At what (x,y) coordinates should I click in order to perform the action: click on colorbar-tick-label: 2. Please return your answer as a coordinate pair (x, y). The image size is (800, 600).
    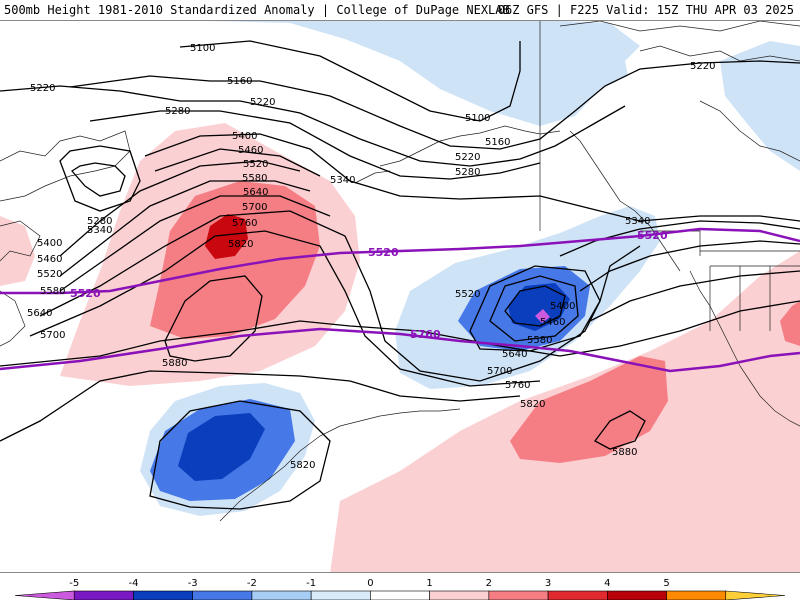
    Looking at the image, I should click on (489, 583).